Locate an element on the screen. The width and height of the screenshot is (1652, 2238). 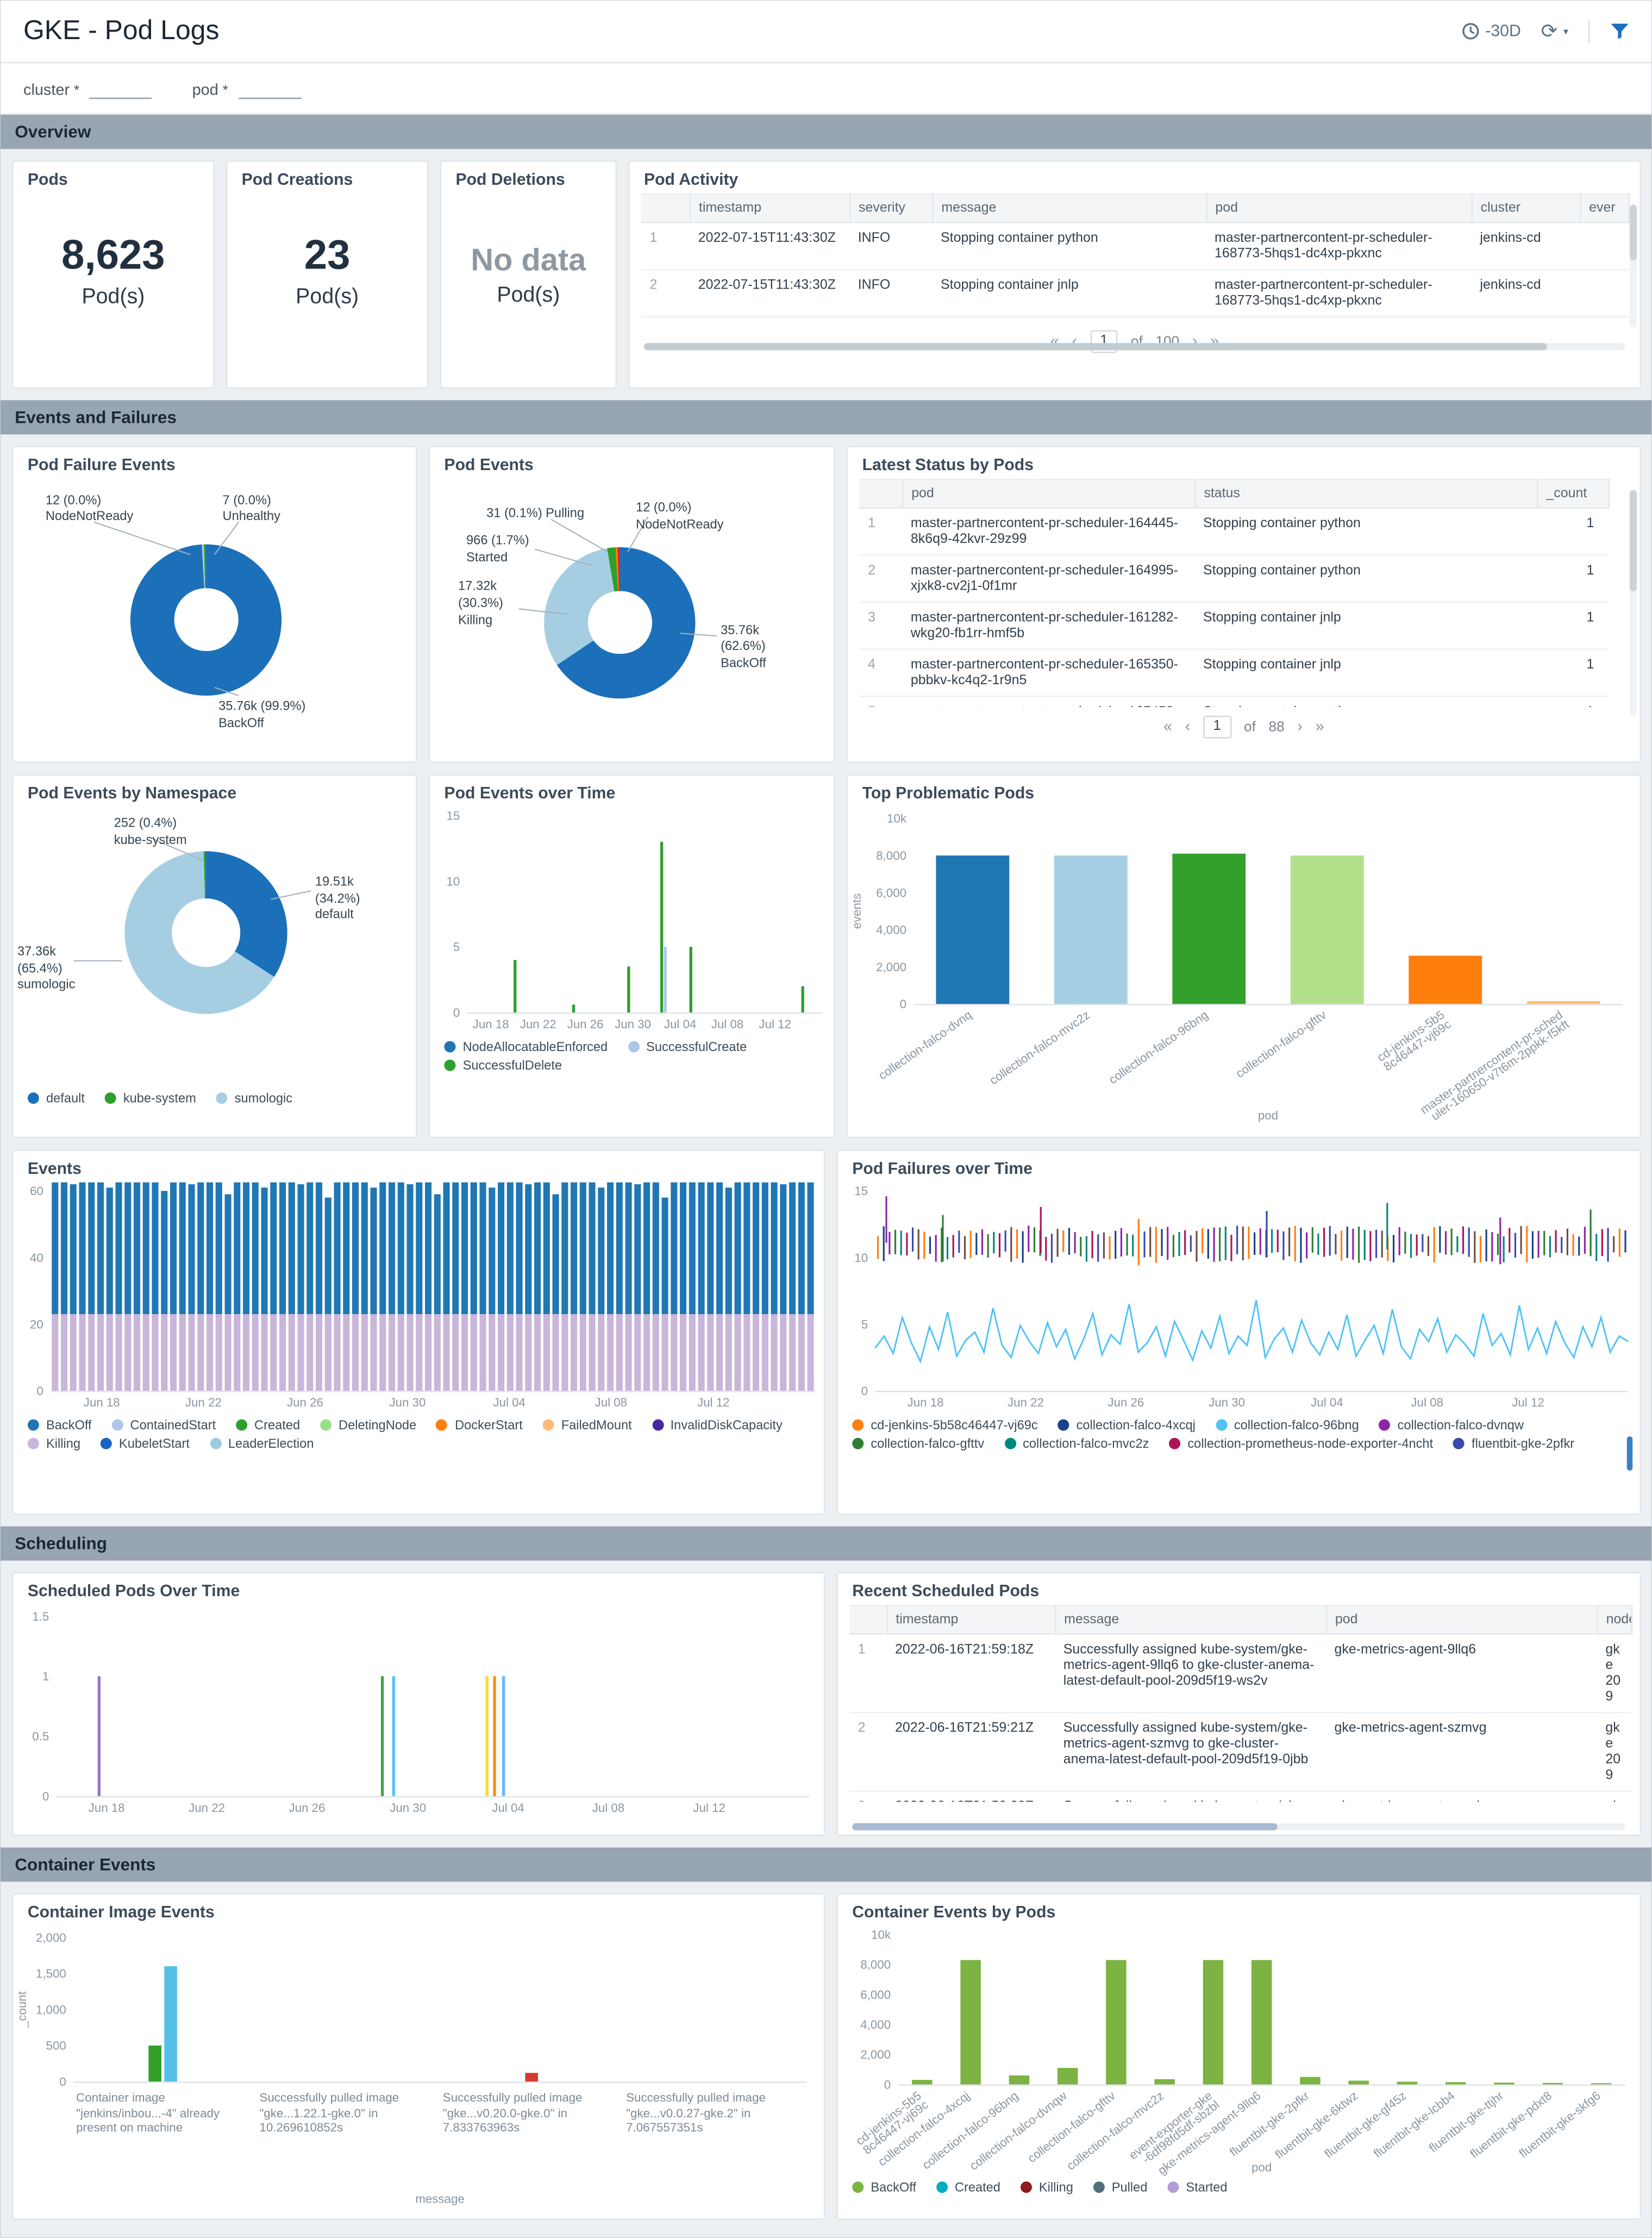
vertical-scrollbar is located at coordinates (1633, 603).